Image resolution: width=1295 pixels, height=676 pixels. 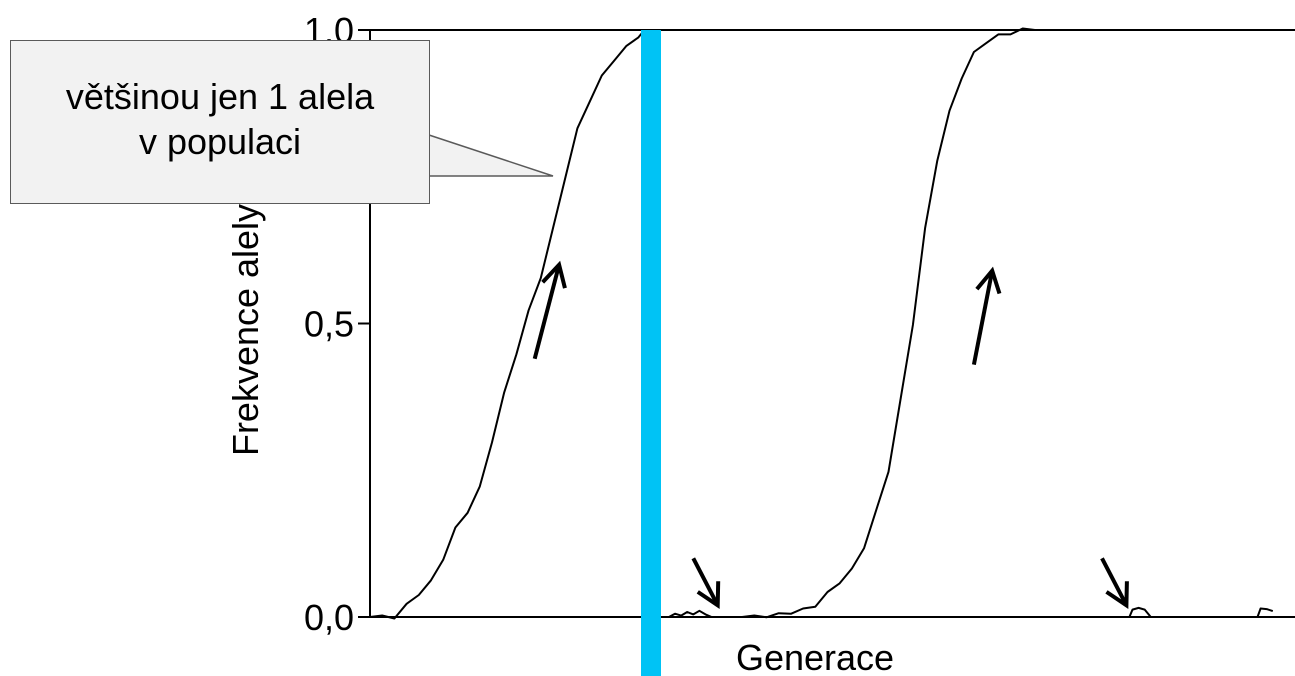 I want to click on y-tick-label: 0,0, so click(x=329, y=617).